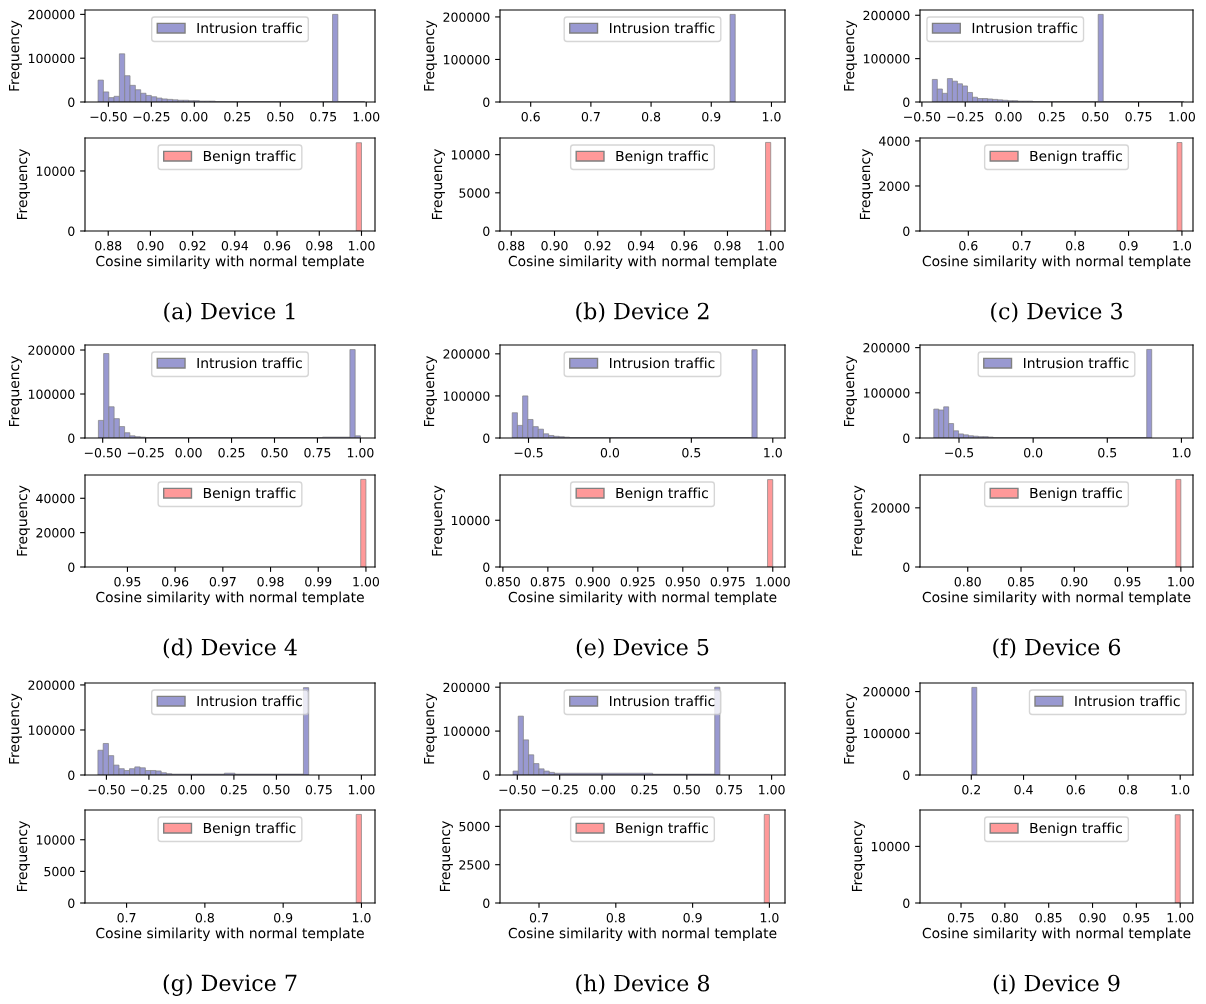 The height and width of the screenshot is (1004, 1206). What do you see at coordinates (230, 648) in the screenshot?
I see `text: (d) Device 4` at bounding box center [230, 648].